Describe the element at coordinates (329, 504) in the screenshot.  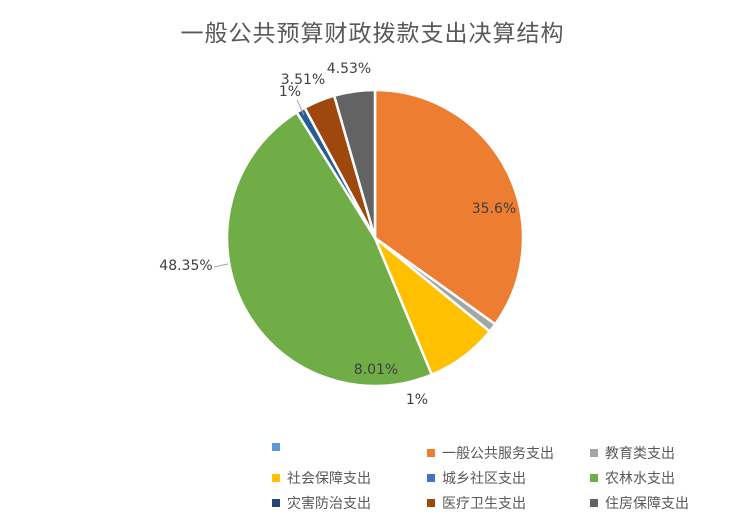
I see `legend-label: 灾害防治支出` at that location.